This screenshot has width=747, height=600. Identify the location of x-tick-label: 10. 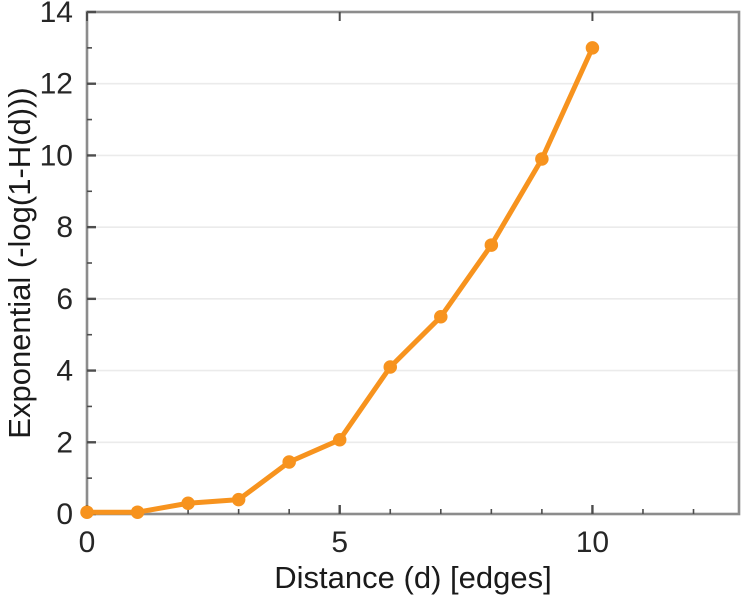
(592, 542).